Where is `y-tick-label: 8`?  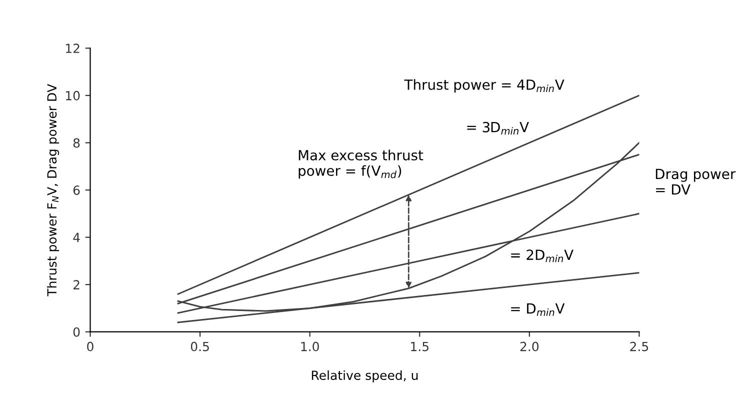
y-tick-label: 8 is located at coordinates (76, 143).